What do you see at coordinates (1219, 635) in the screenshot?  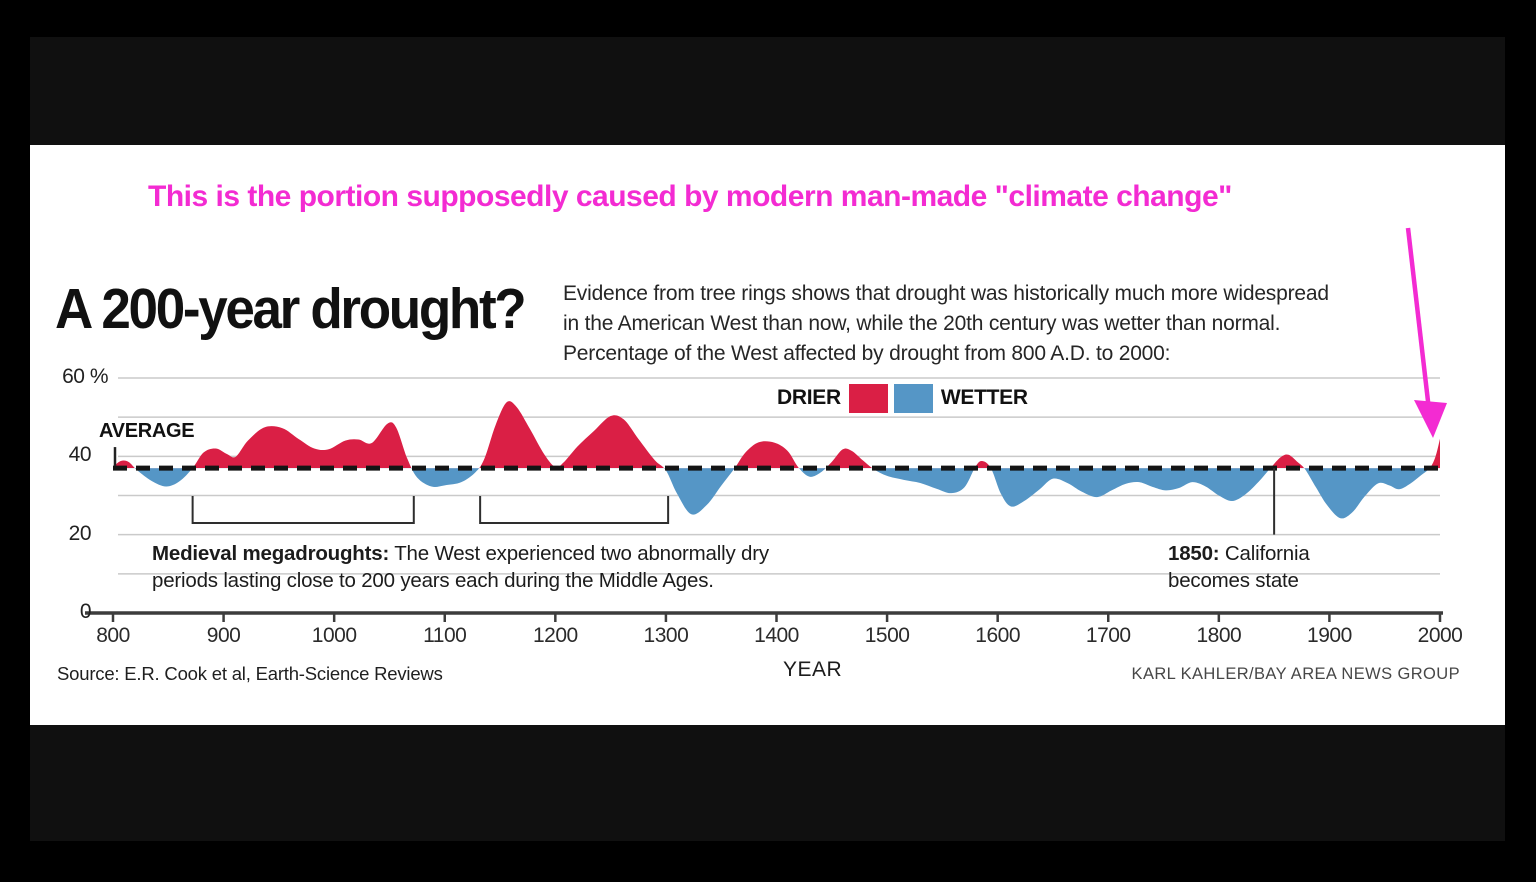 I see `x-axis-label: 1800` at bounding box center [1219, 635].